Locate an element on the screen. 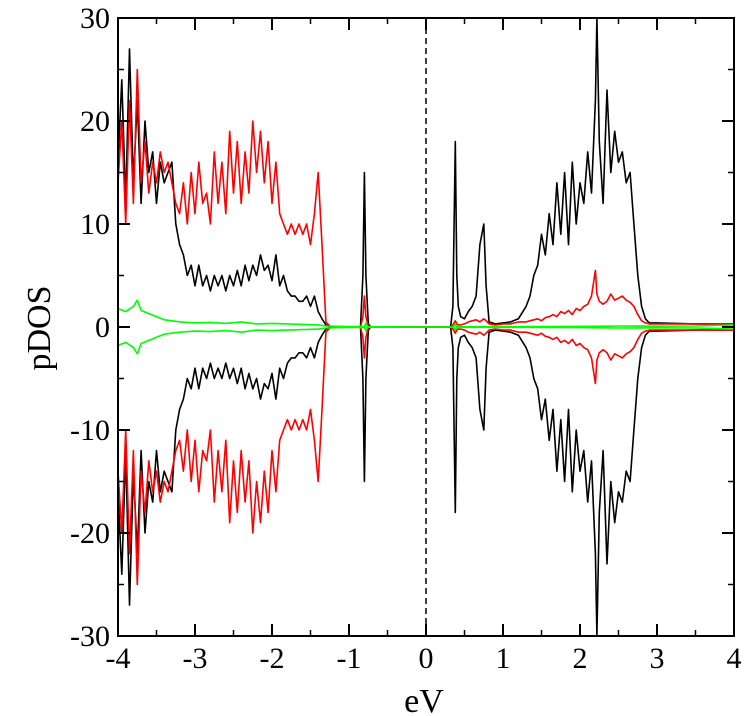 This screenshot has width=749, height=716. y-tick-label: 0 is located at coordinates (102, 327).